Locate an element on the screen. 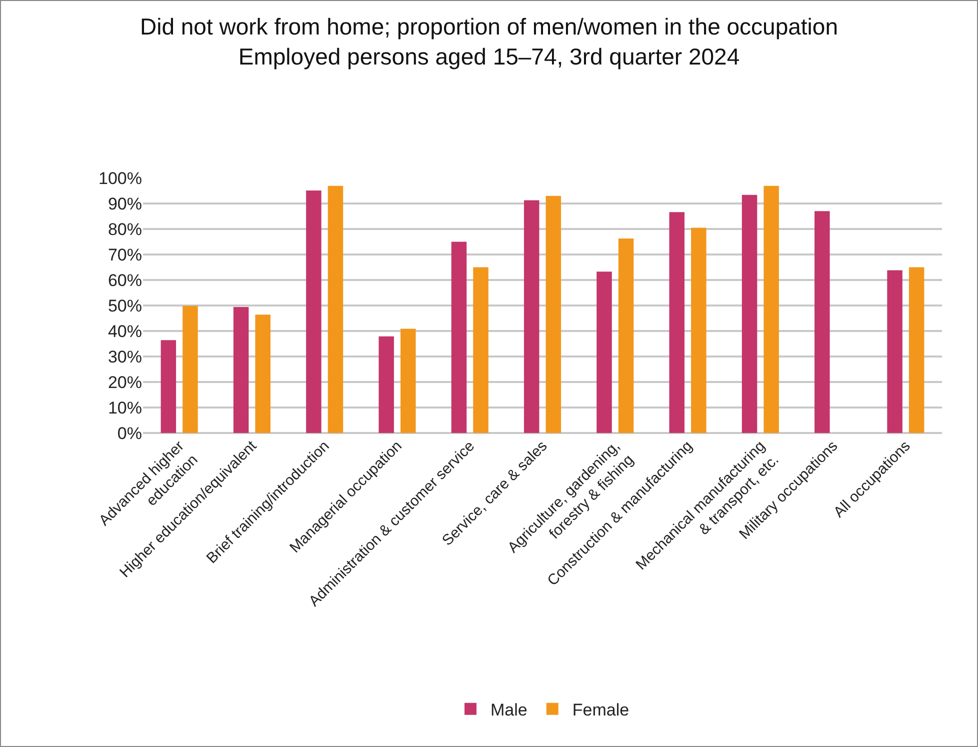 The width and height of the screenshot is (978, 747). y-tick-label: 60% is located at coordinates (125, 280).